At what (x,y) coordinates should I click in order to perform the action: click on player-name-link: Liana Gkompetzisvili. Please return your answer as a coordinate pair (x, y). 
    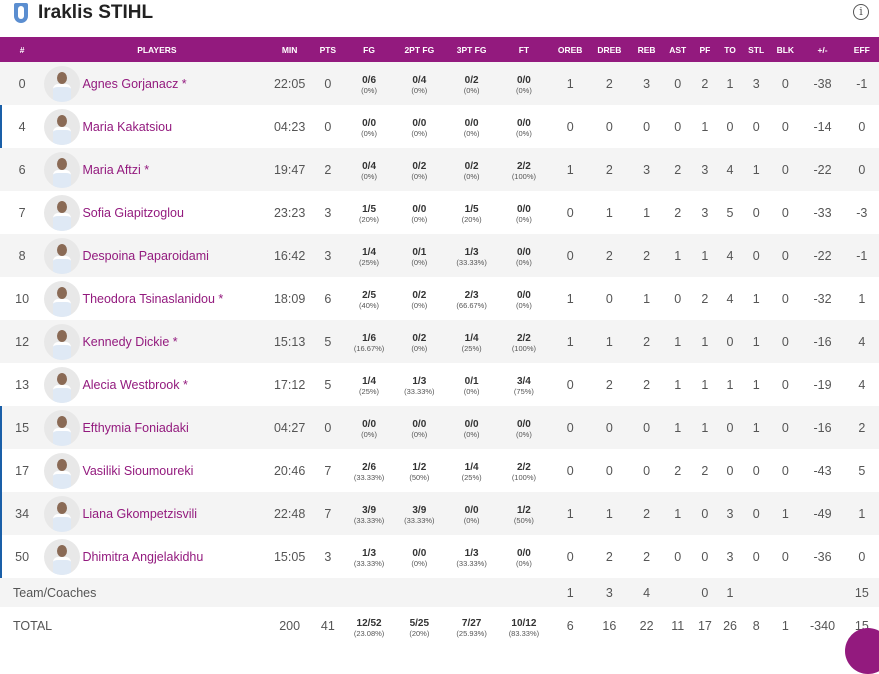
    Looking at the image, I should click on (140, 513).